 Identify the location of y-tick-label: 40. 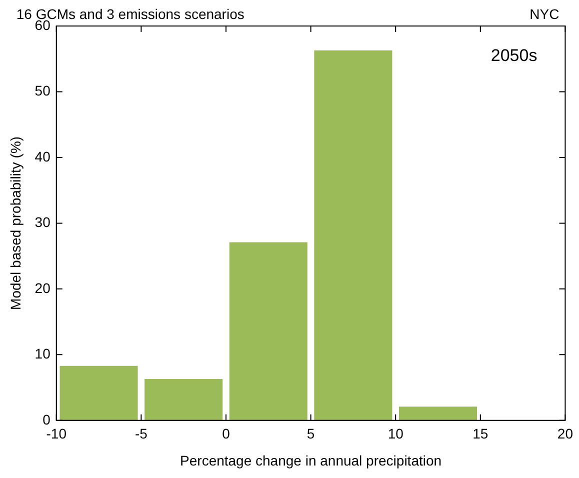
(42, 156).